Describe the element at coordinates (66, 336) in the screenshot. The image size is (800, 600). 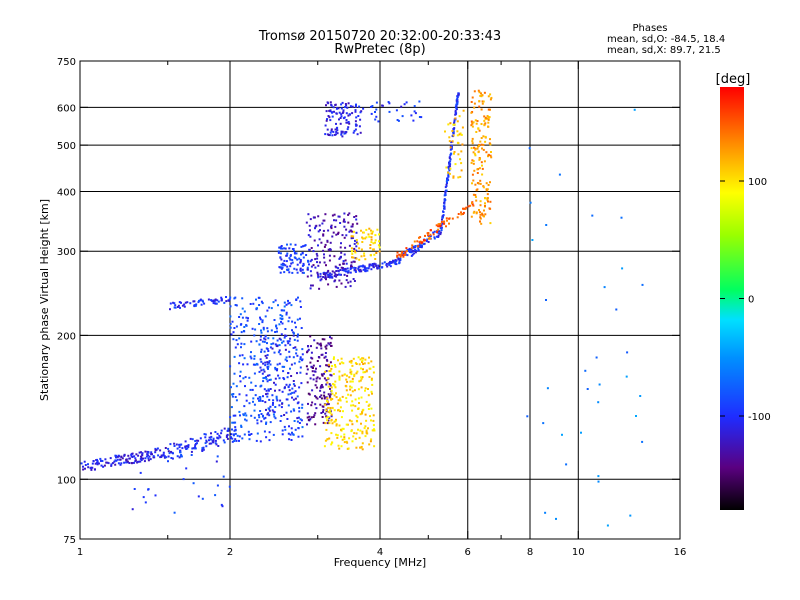
I see `y-tick-label: 200` at that location.